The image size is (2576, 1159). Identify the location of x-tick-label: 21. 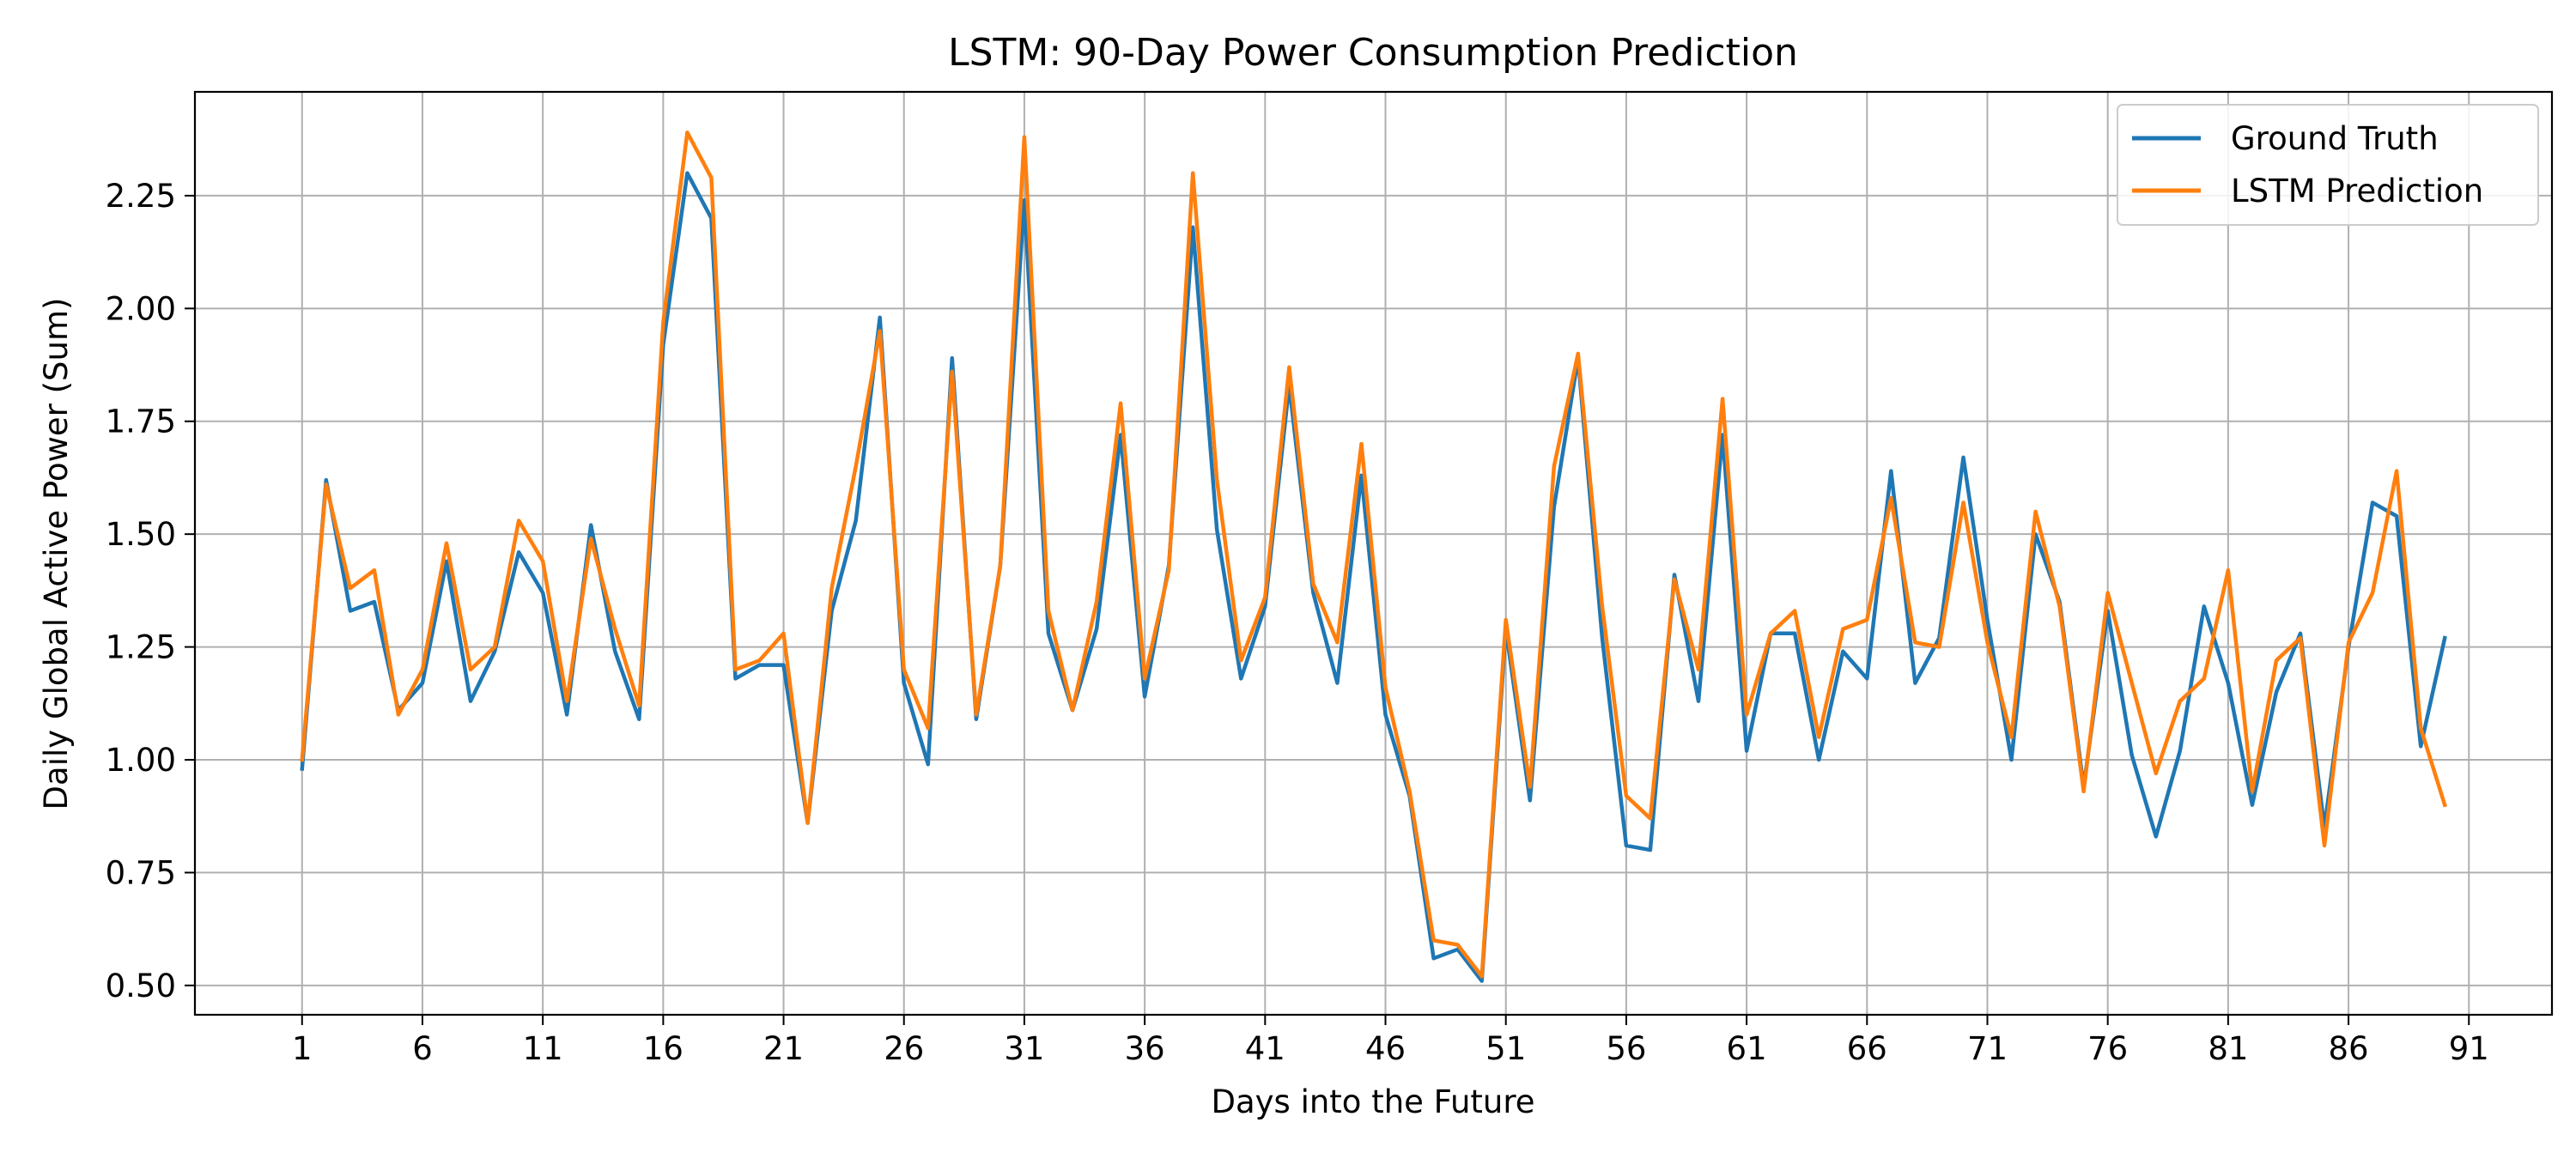
(783, 1048).